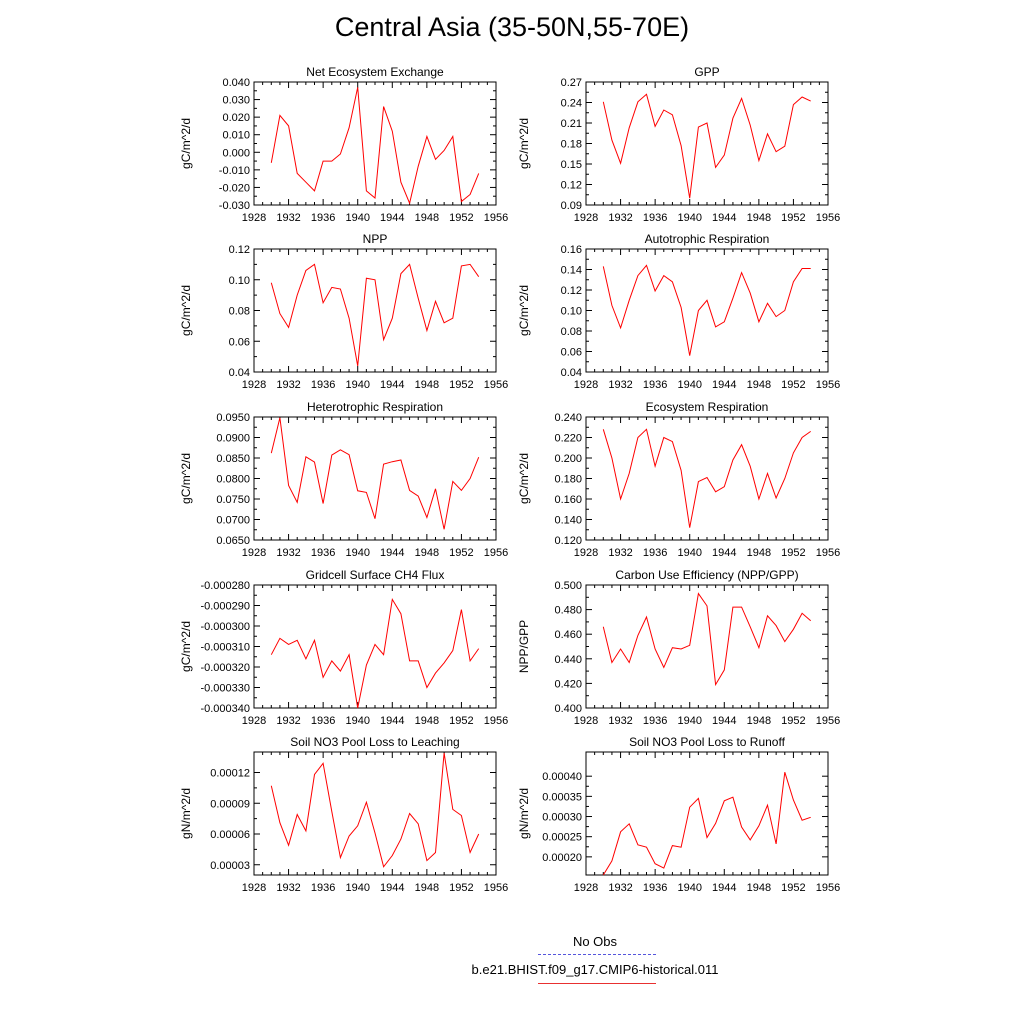 Image resolution: width=1024 pixels, height=1024 pixels. Describe the element at coordinates (233, 500) in the screenshot. I see `y-tick-label: 0.0750` at that location.